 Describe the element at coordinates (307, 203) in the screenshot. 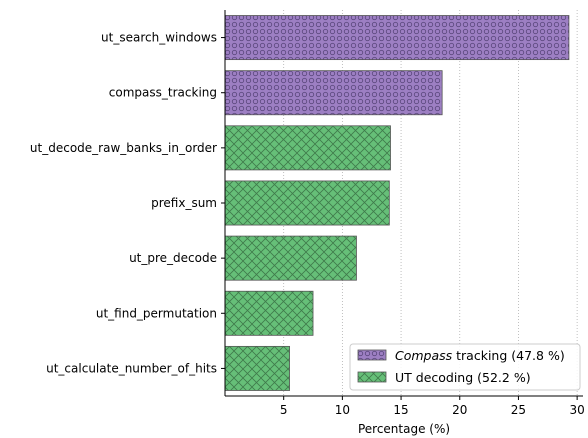

I see `bar-prefix-sum` at that location.